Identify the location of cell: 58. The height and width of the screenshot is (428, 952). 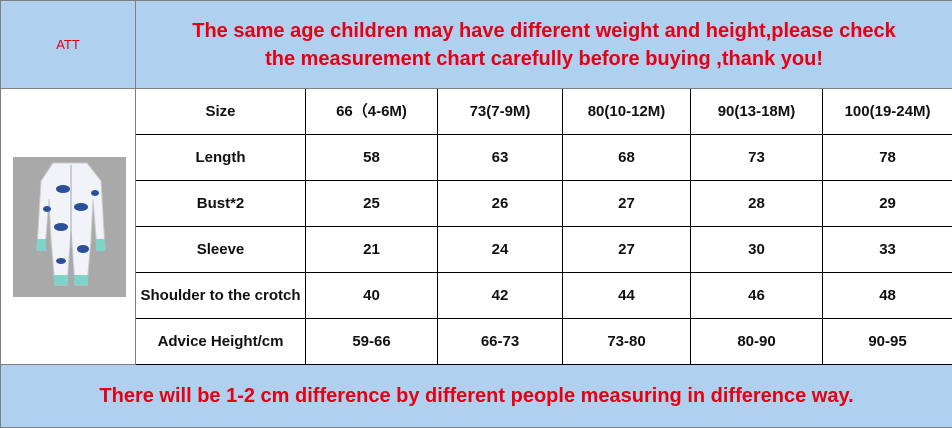
(372, 158).